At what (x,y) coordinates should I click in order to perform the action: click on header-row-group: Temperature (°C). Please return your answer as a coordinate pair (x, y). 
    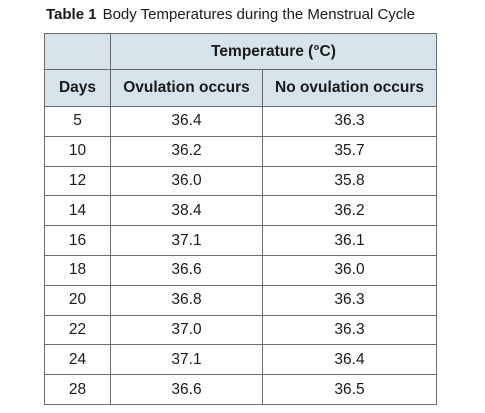
    Looking at the image, I should click on (240, 51).